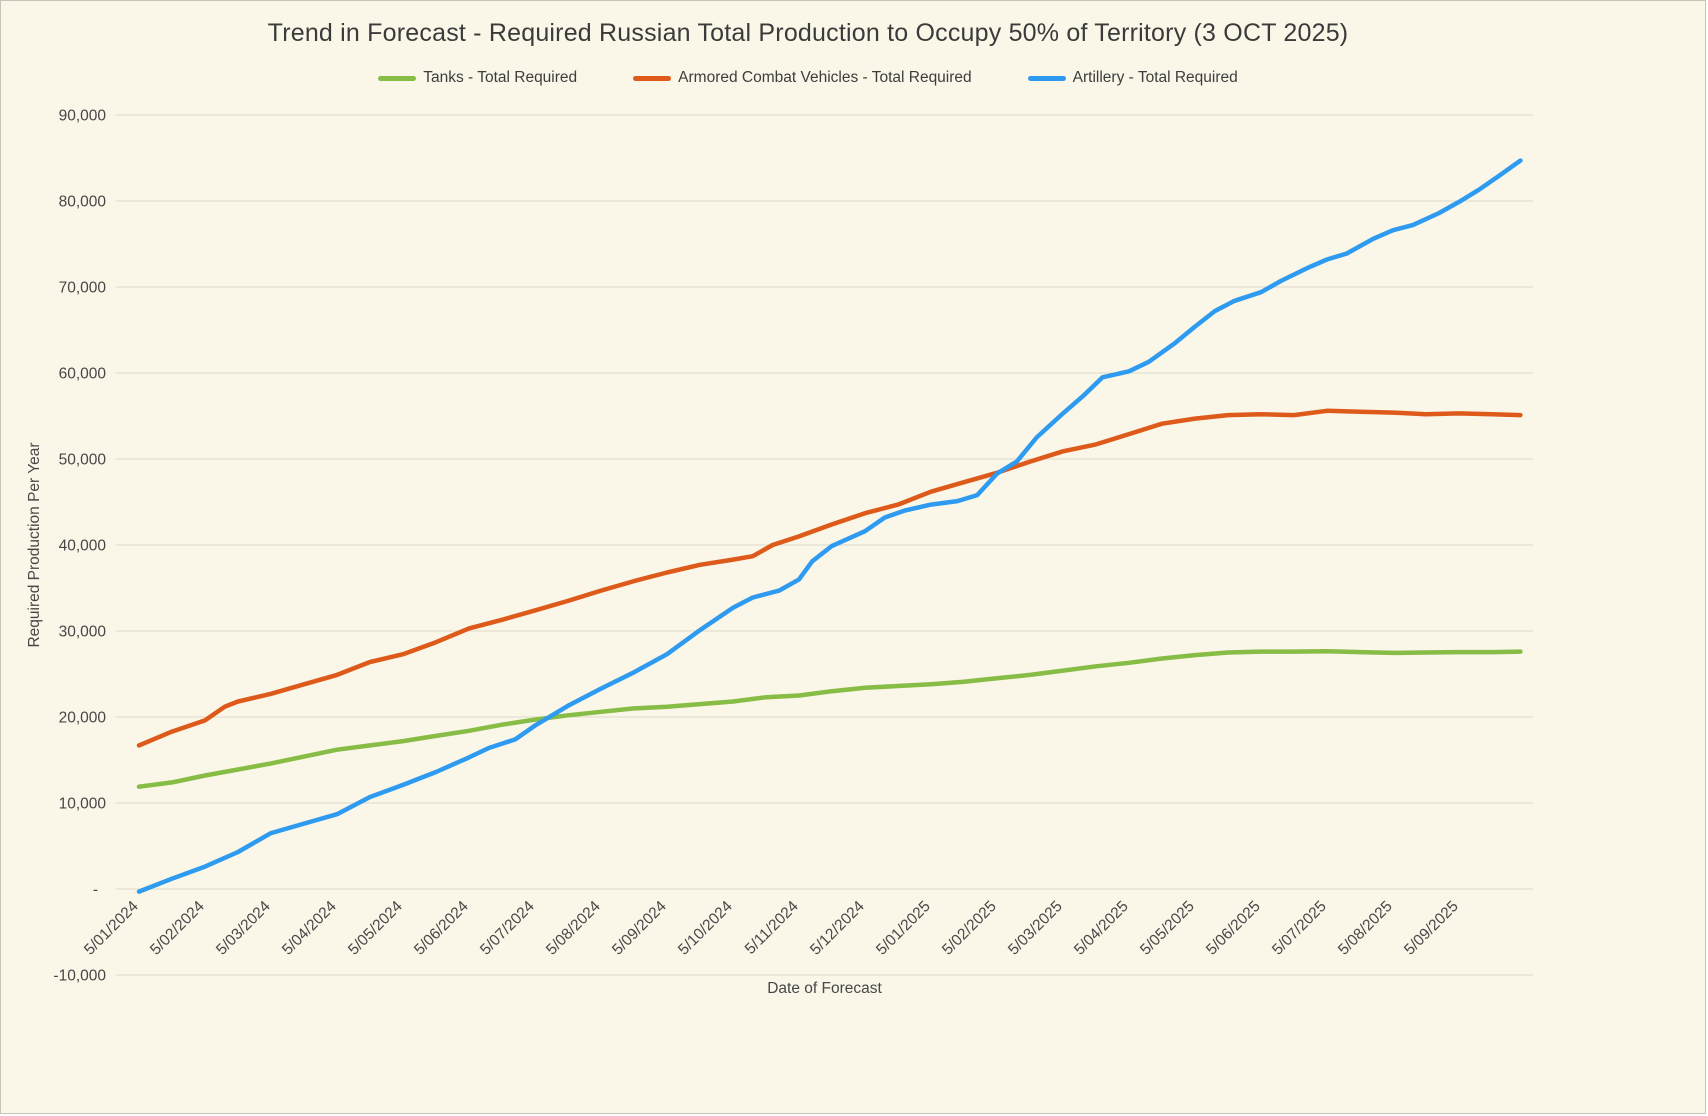 Image resolution: width=1708 pixels, height=1116 pixels. I want to click on legend-label-artillery: Artillery - Total Required, so click(1155, 77).